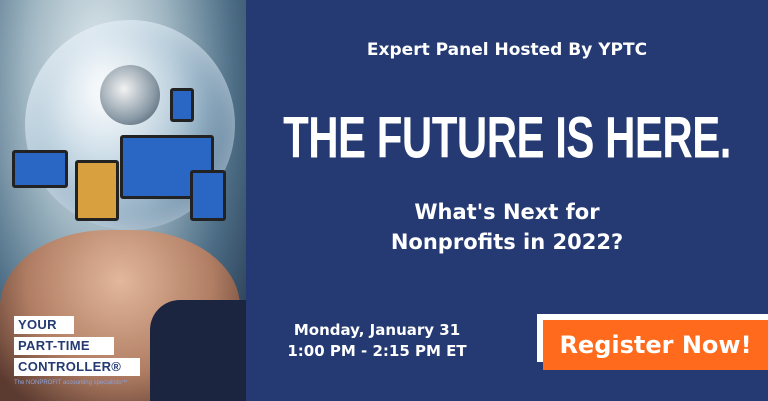  I want to click on event-title-text: THE FUTURE IS HERE., so click(507, 137).